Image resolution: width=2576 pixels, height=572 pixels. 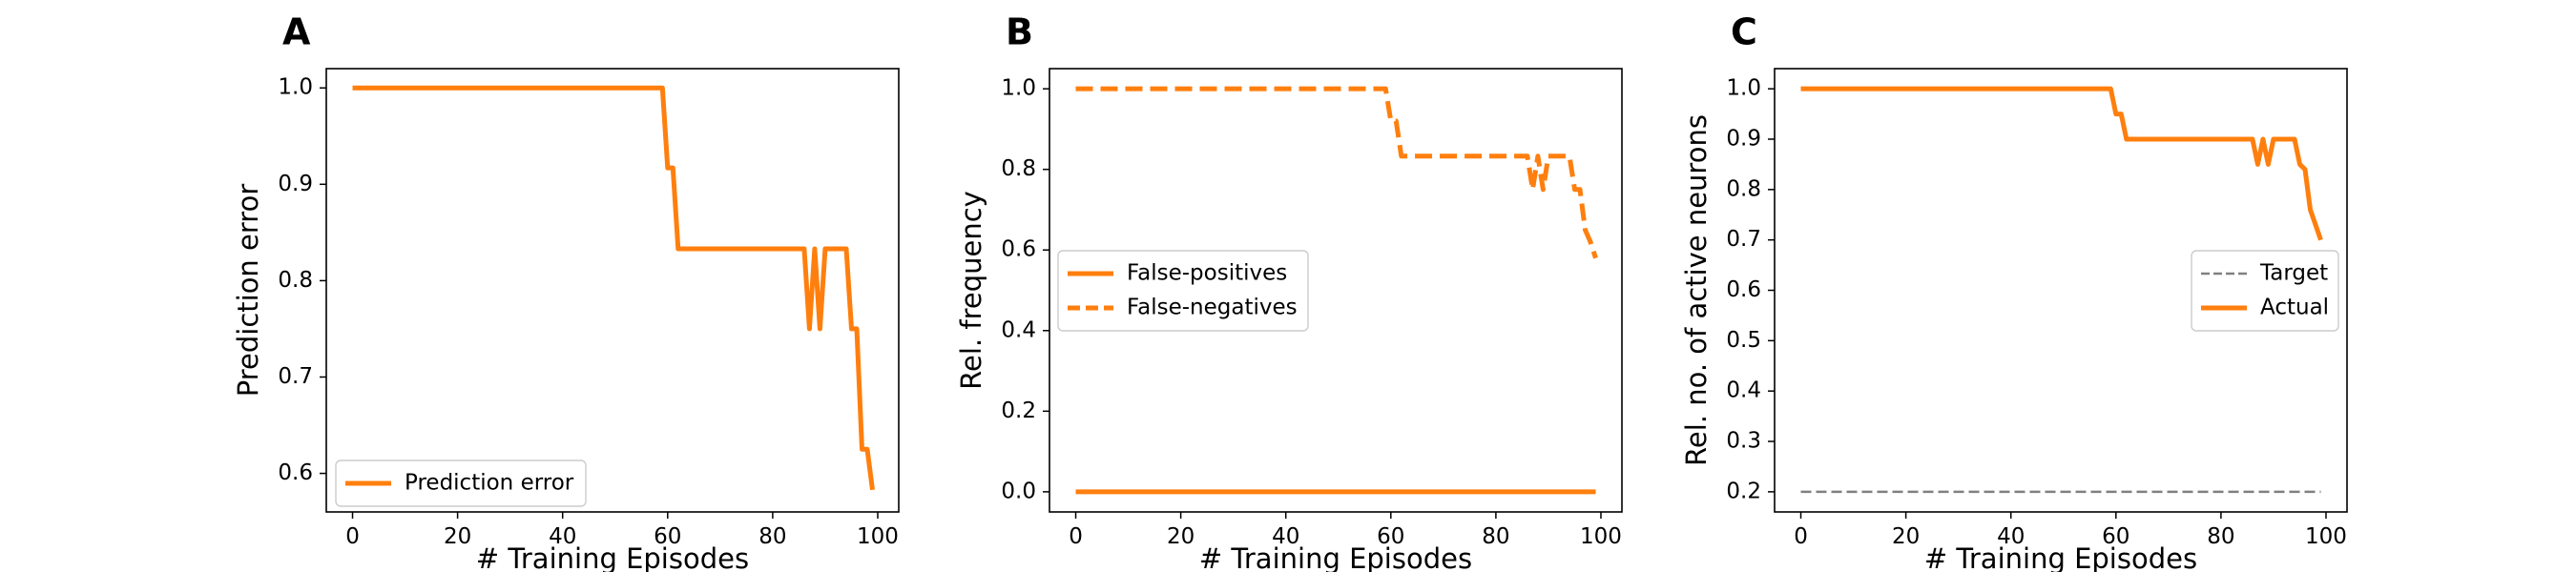 What do you see at coordinates (1743, 340) in the screenshot?
I see `y-tick-label: 0.5` at bounding box center [1743, 340].